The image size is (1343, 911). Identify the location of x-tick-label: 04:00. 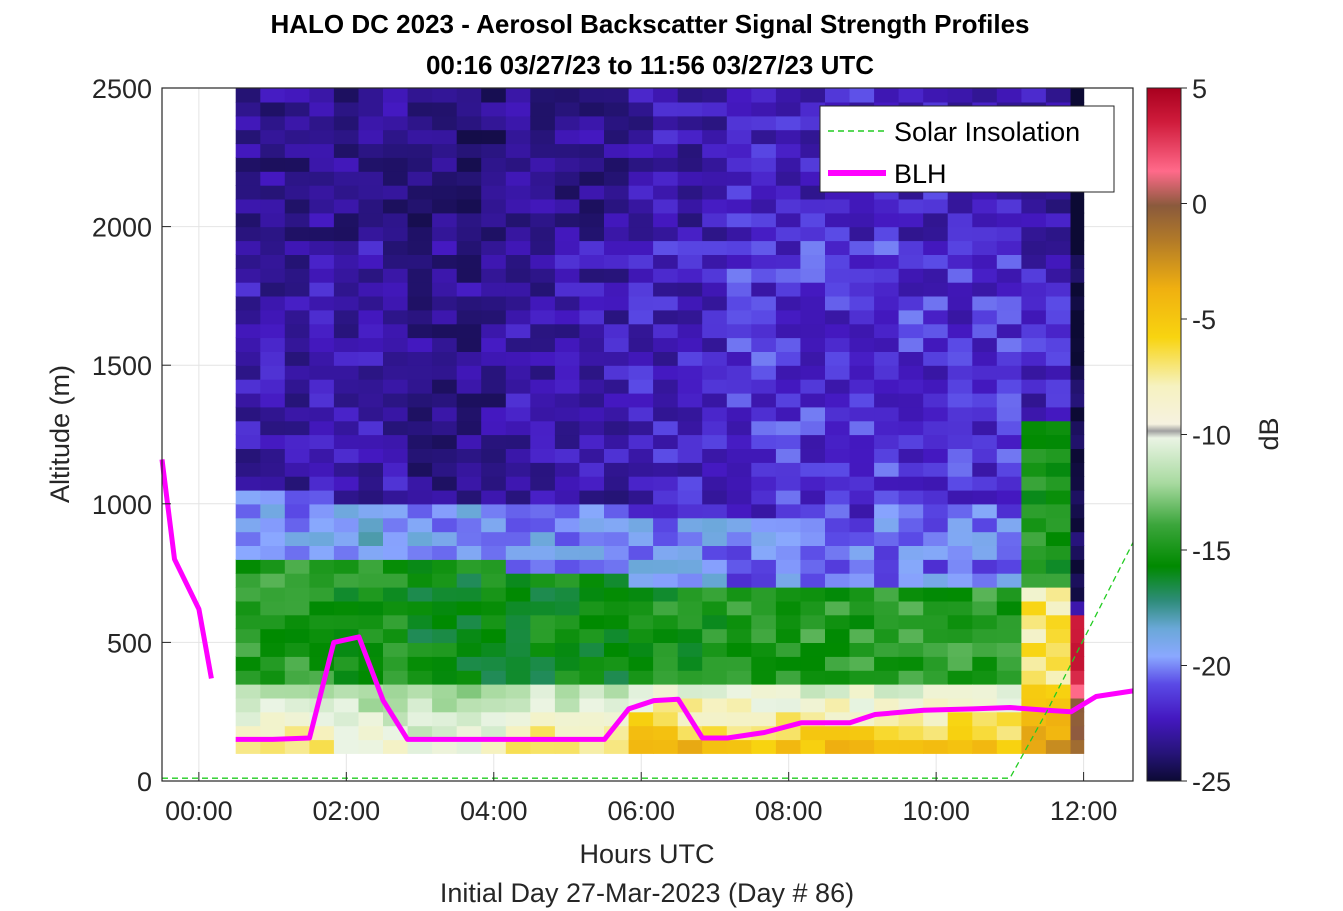
(494, 811).